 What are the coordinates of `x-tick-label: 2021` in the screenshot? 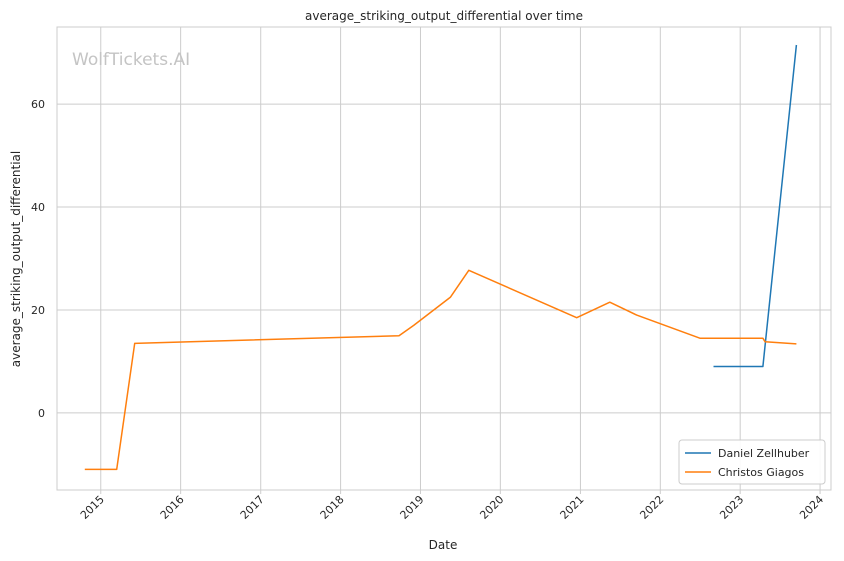 It's located at (572, 507).